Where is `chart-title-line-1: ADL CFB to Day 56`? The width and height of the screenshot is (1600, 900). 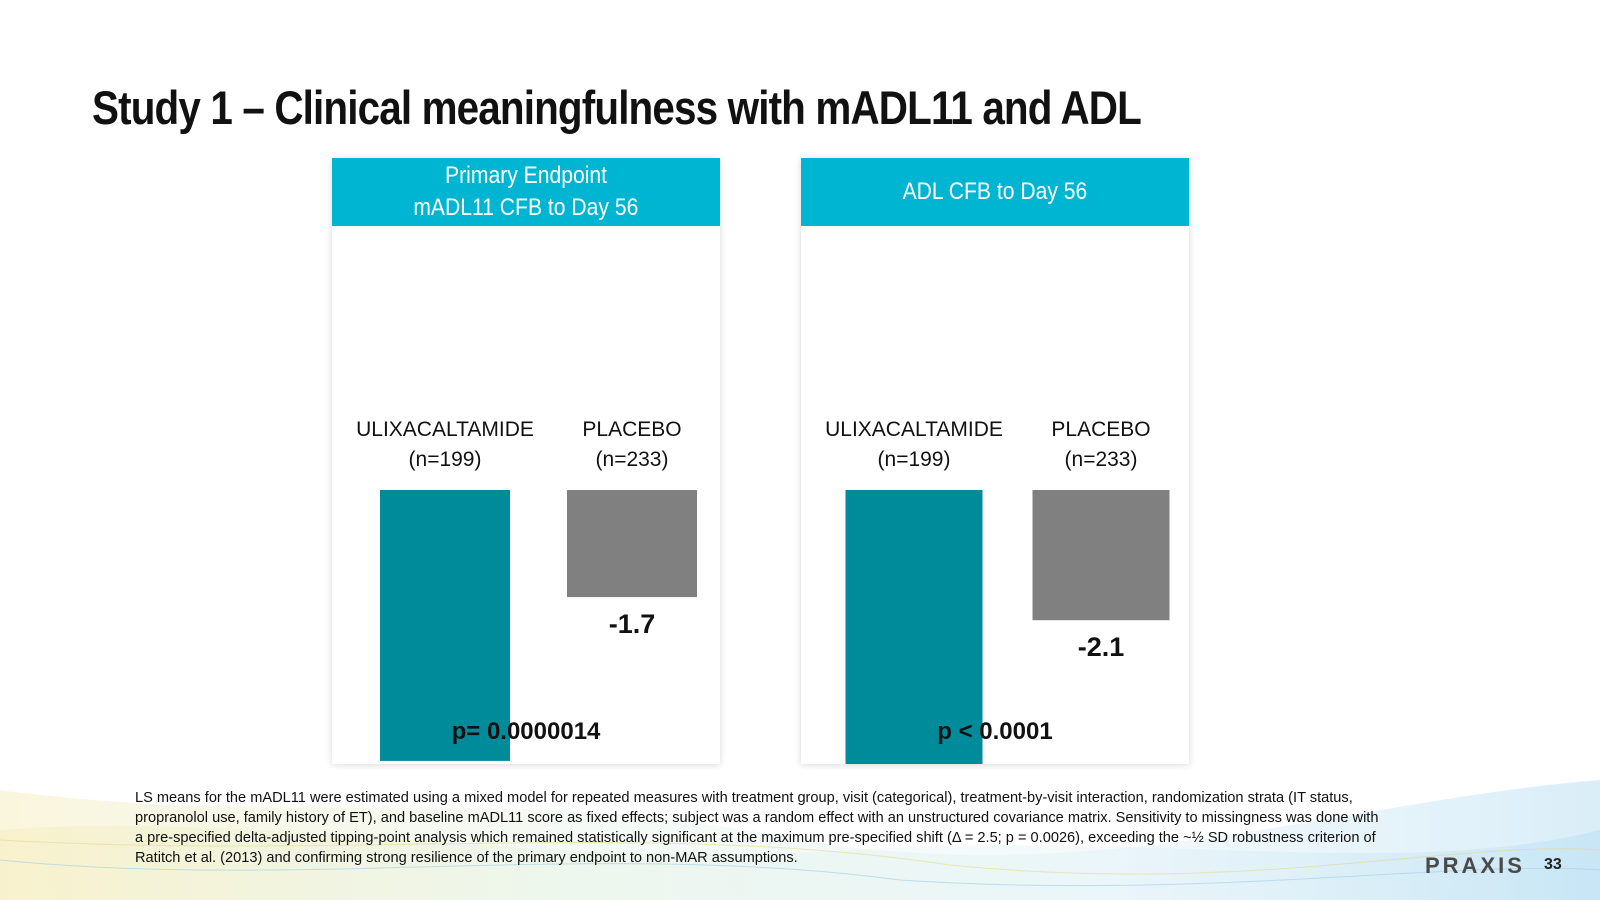
chart-title-line-1: ADL CFB to Day 56 is located at coordinates (995, 191).